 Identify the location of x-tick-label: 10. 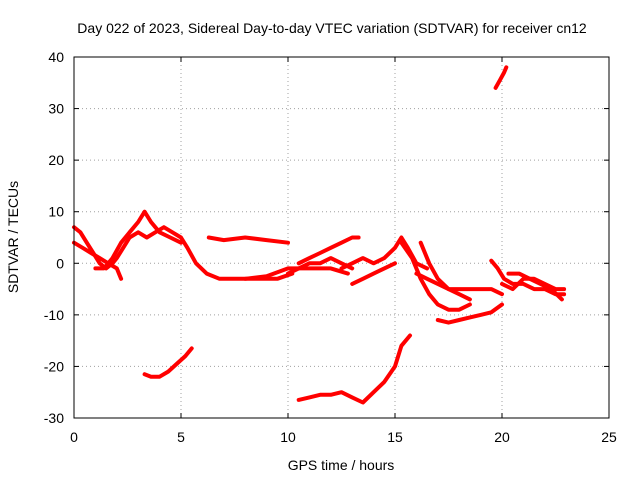
(288, 437).